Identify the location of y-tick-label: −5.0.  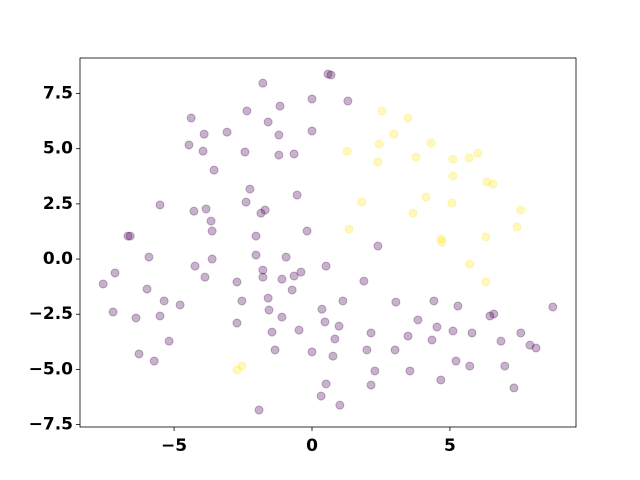
(51, 369).